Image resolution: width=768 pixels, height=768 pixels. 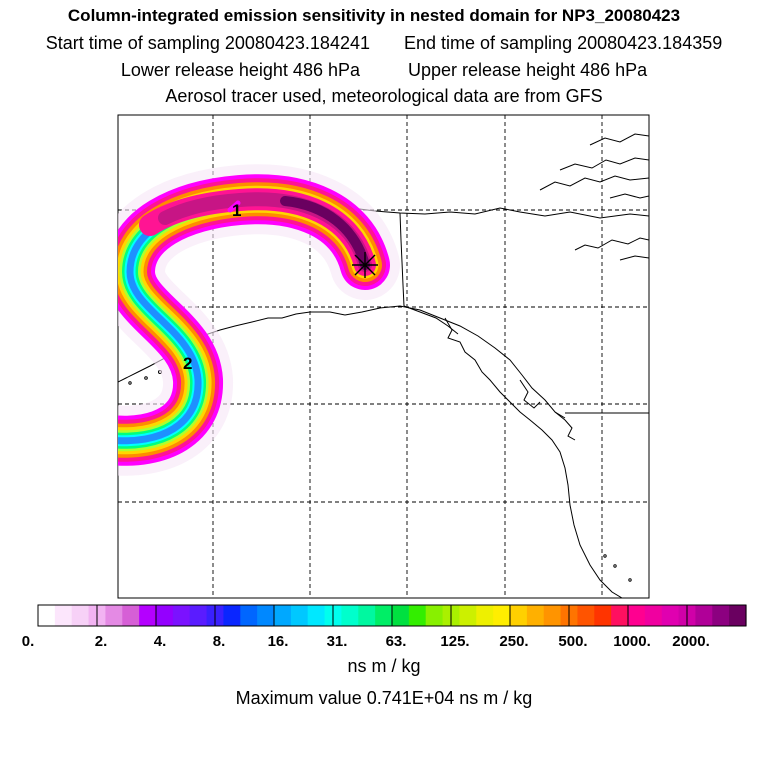 I want to click on colorbar-tick-label: 0., so click(x=28, y=641).